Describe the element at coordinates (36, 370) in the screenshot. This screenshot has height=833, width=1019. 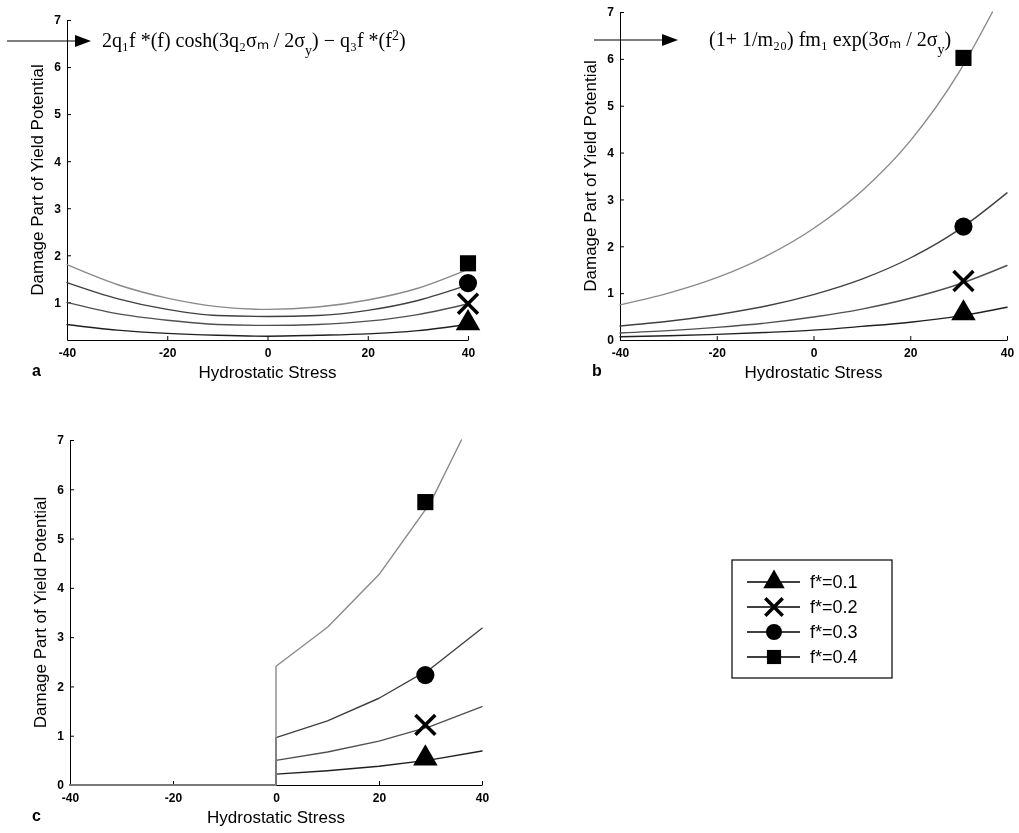
I see `text: a` at that location.